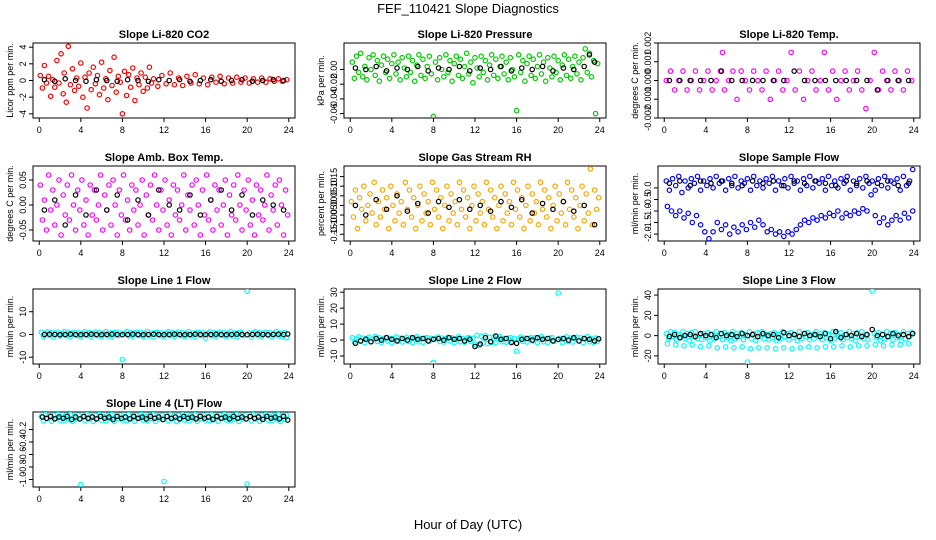  I want to click on y-tick-label: 0, so click(23, 334).